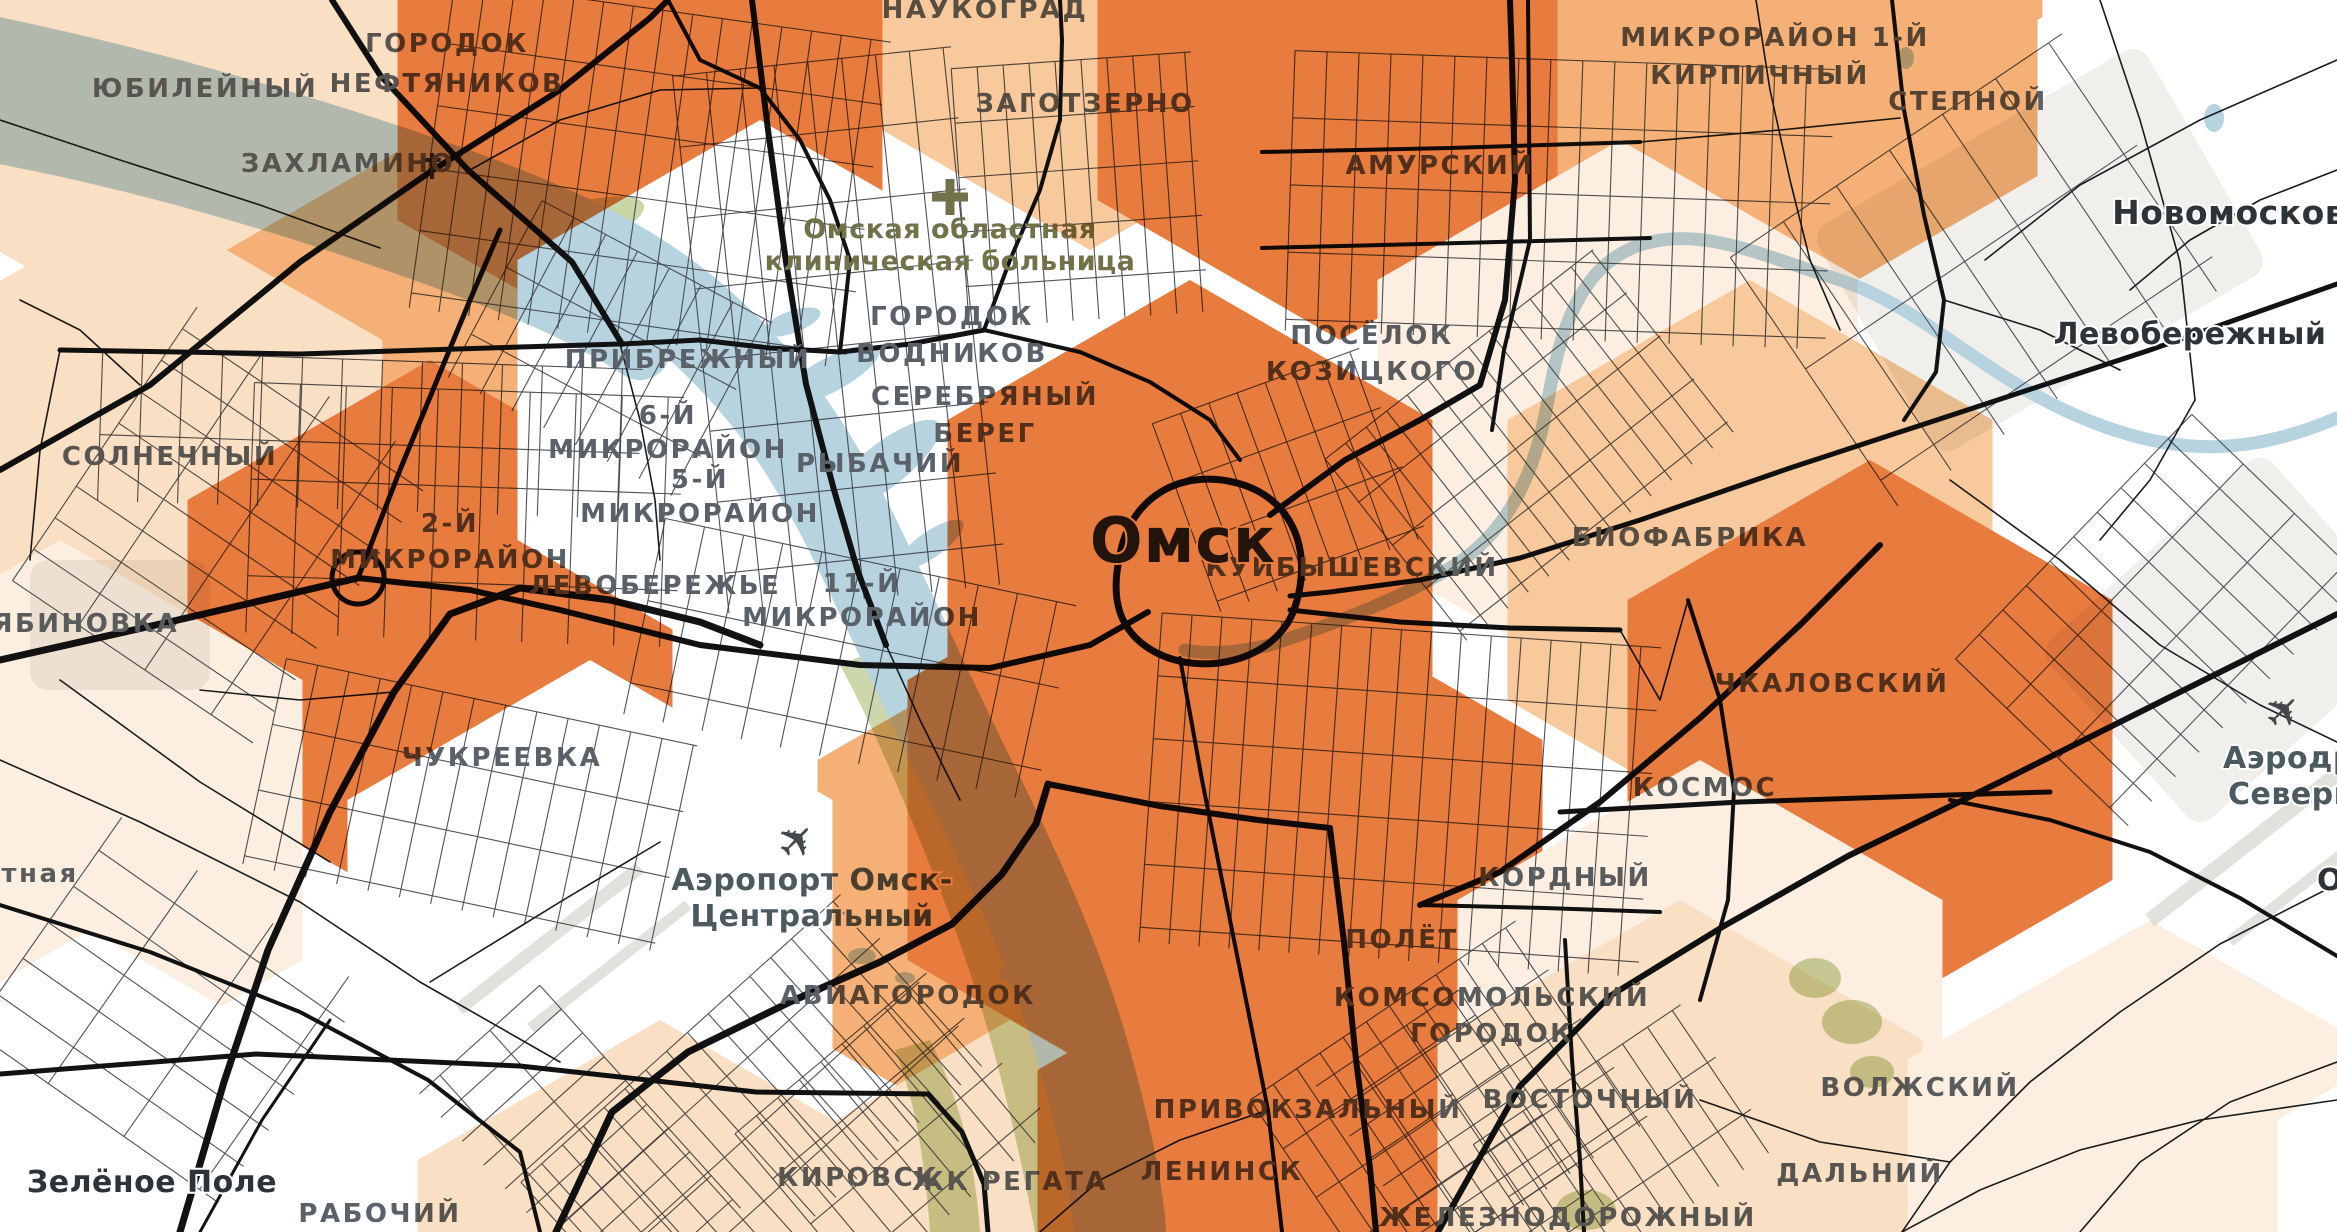 The height and width of the screenshot is (1232, 2337). I want to click on district-label: ЧКАЛОВСКИЙ, so click(1832, 683).